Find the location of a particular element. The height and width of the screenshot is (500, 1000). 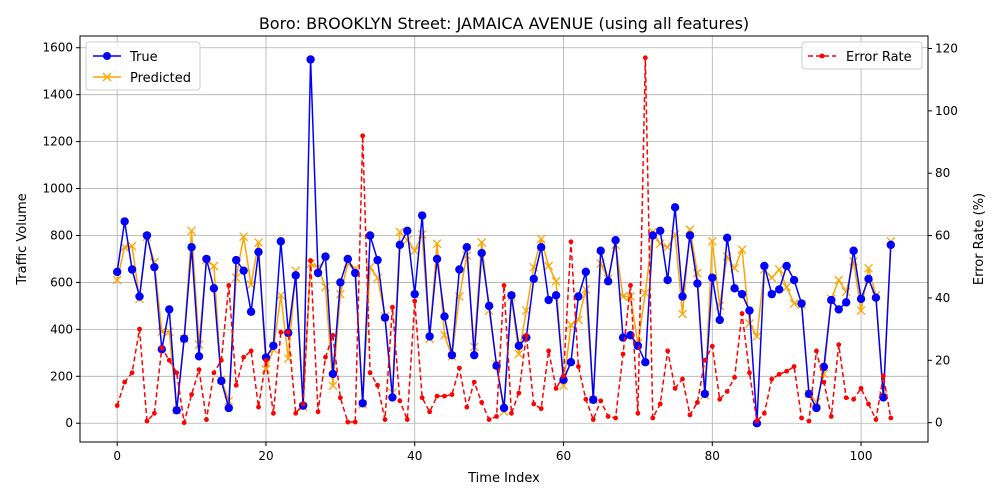

x-tick-label: 60 is located at coordinates (563, 456).